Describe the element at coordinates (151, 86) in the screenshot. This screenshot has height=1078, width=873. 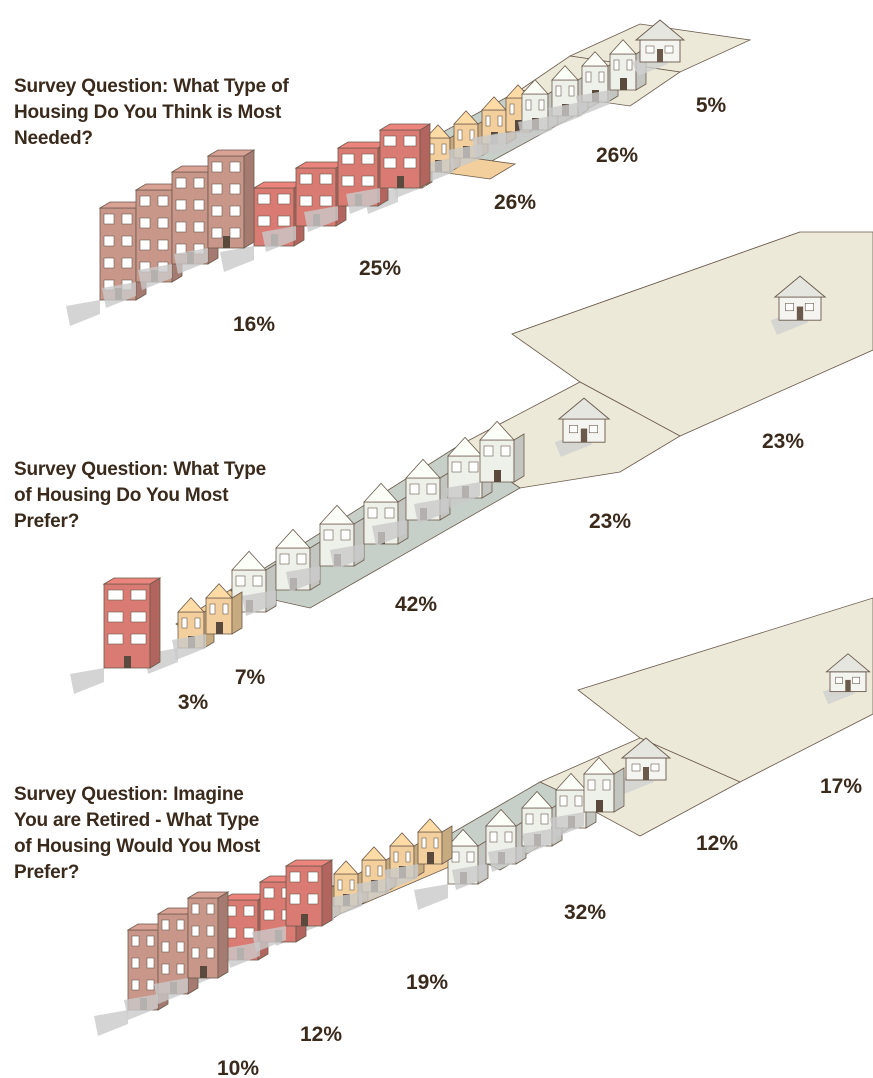
I see `question-1-line-1: Survey Question: What Type of` at that location.